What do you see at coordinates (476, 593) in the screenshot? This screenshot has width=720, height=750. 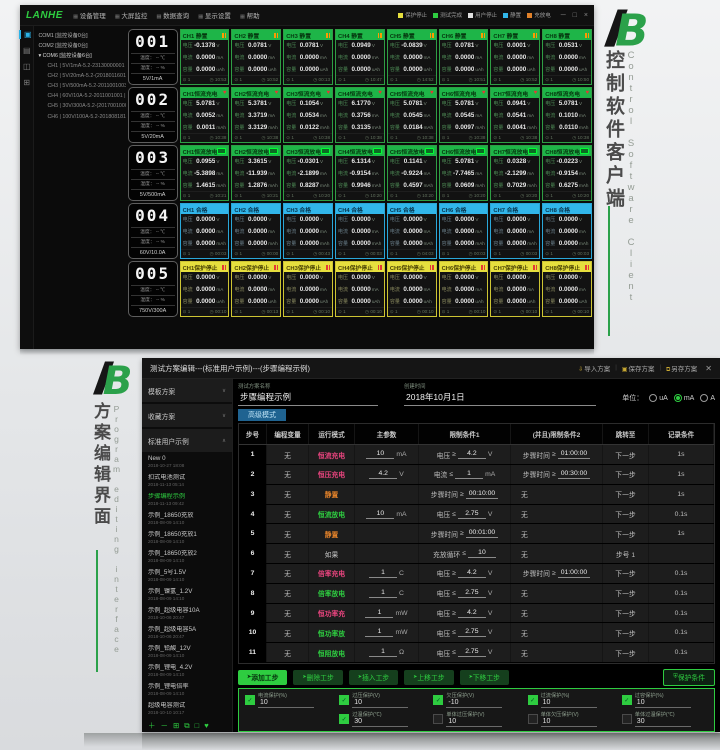 I see `step-row: 8 无倍率放电 1 C 电压 ≤2.75 V 无下一步 0.1s` at bounding box center [476, 593].